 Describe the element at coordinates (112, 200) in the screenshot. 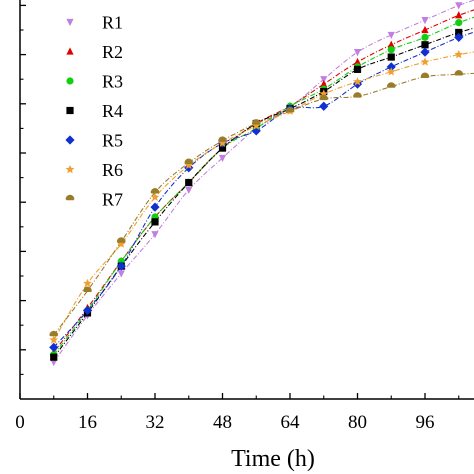

I see `legend-label-r7: R7` at that location.